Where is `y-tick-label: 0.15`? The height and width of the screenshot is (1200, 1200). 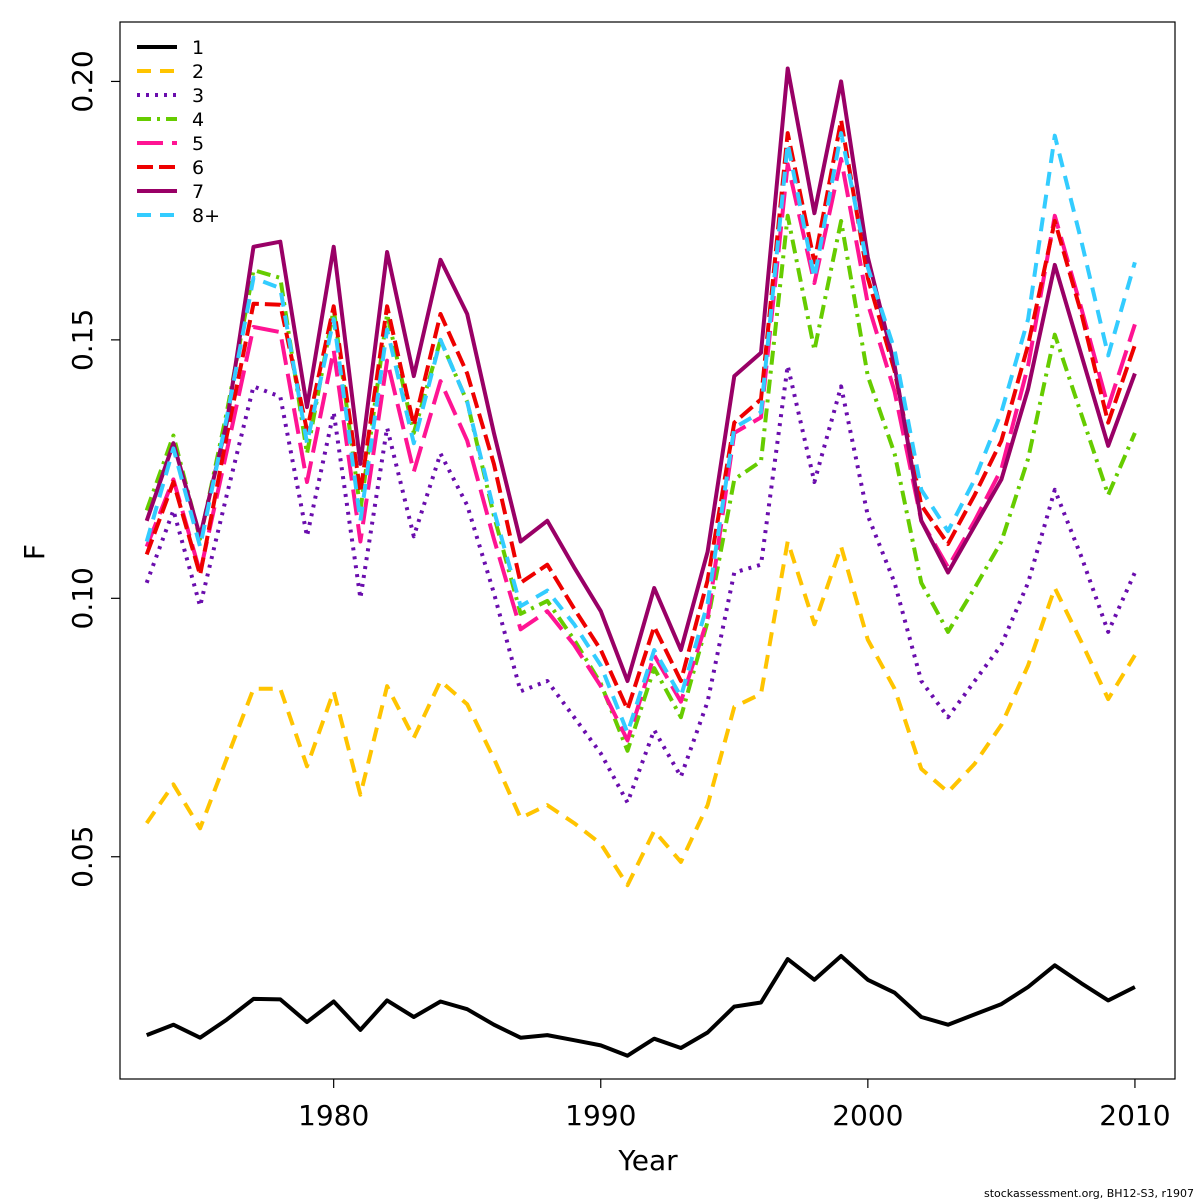
y-tick-label: 0.15 is located at coordinates (82, 340).